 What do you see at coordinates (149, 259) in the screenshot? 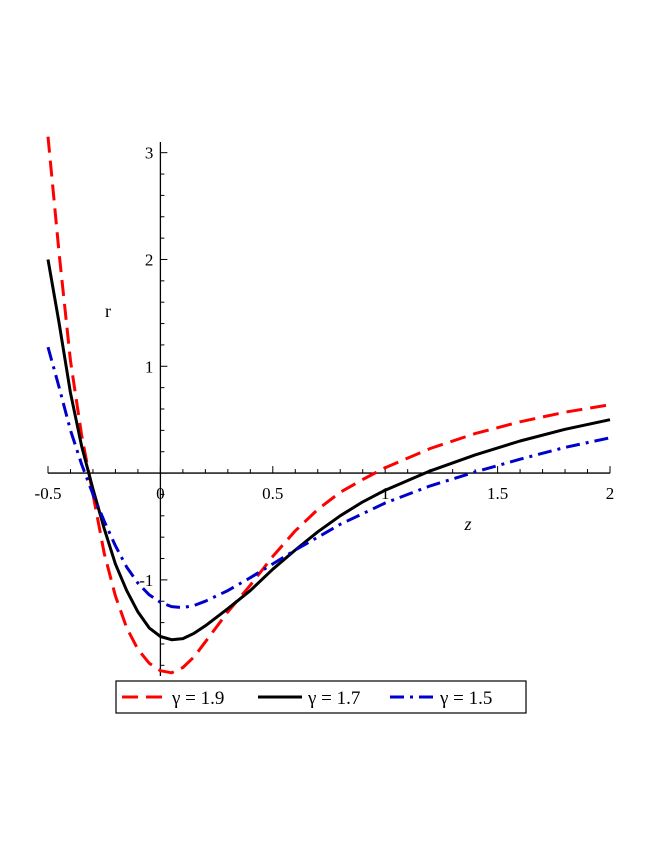
I see `y-tick-label: 2` at bounding box center [149, 259].